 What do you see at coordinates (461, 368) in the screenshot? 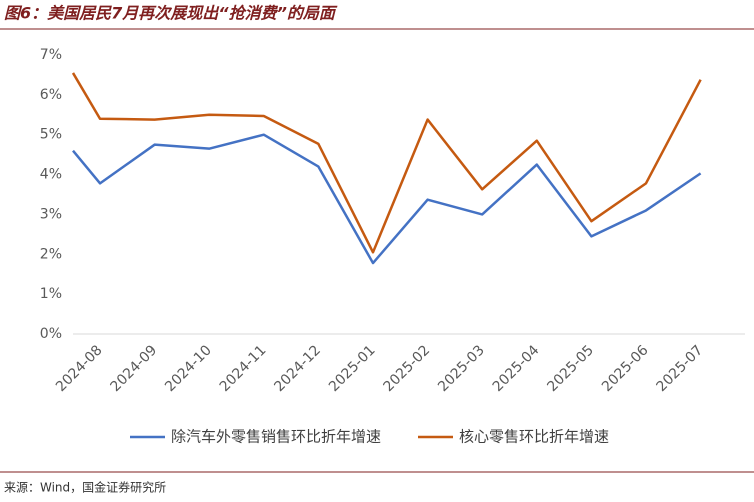
I see `x-tick-label: 2025-03` at bounding box center [461, 368].